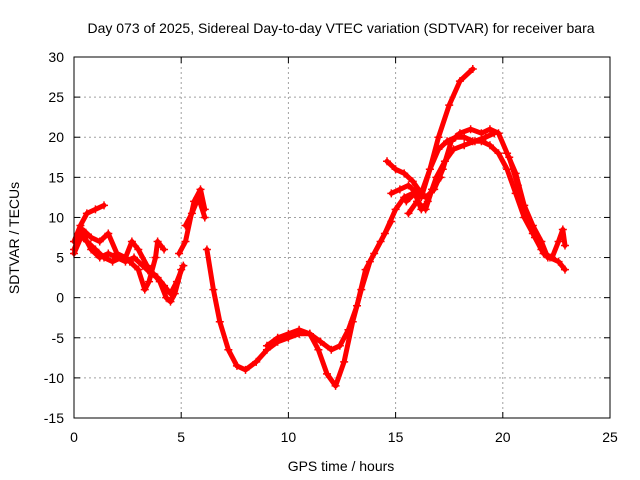 This screenshot has height=480, width=640. What do you see at coordinates (56, 57) in the screenshot?
I see `y-tick-label: 30` at bounding box center [56, 57].